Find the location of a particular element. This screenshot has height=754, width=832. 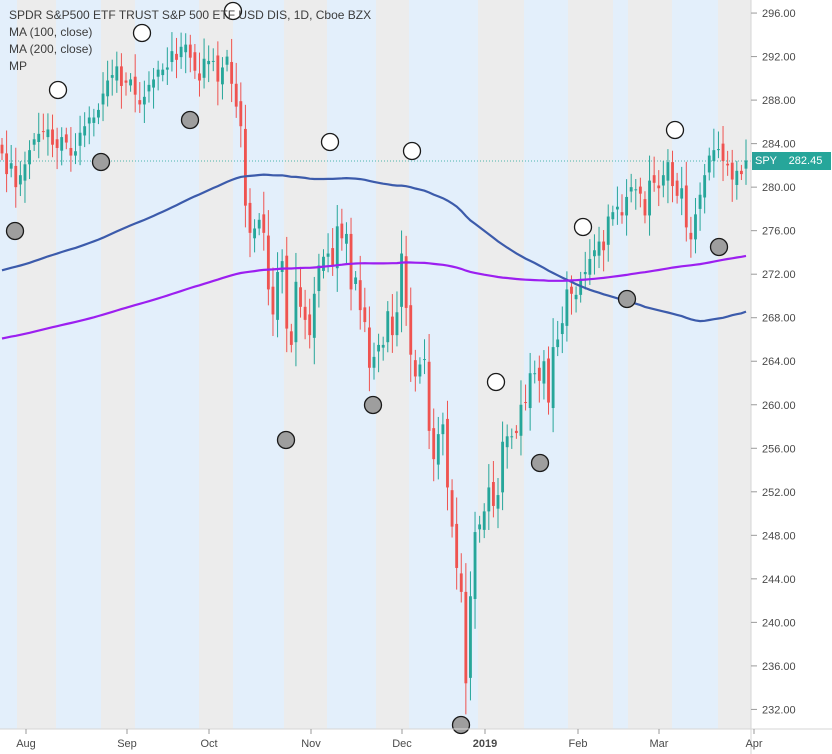

y-tick-label: 240.00 is located at coordinates (779, 623).